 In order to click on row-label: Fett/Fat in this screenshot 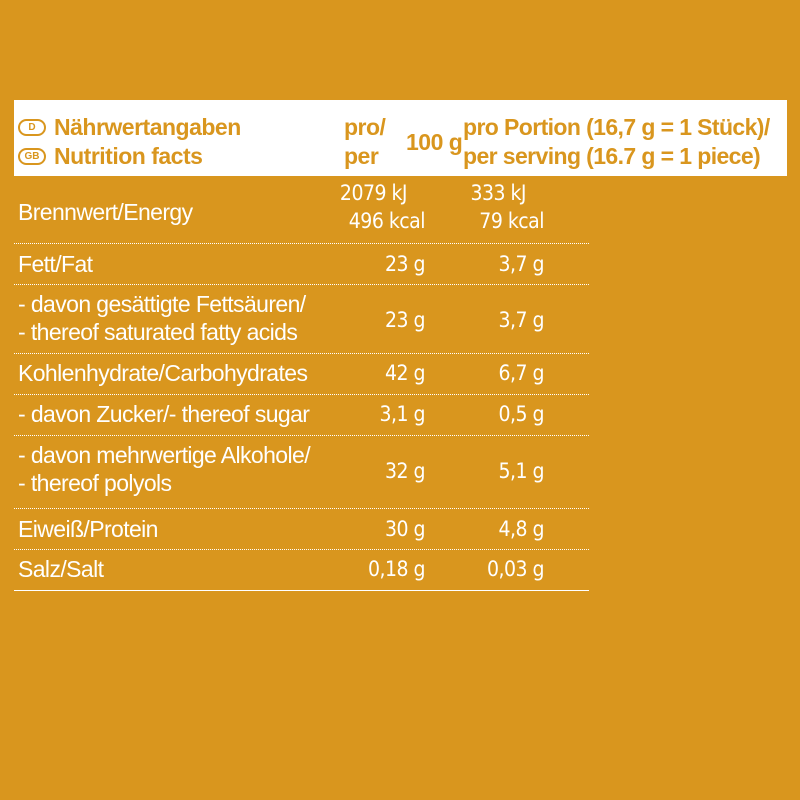, I will do `click(55, 264)`.